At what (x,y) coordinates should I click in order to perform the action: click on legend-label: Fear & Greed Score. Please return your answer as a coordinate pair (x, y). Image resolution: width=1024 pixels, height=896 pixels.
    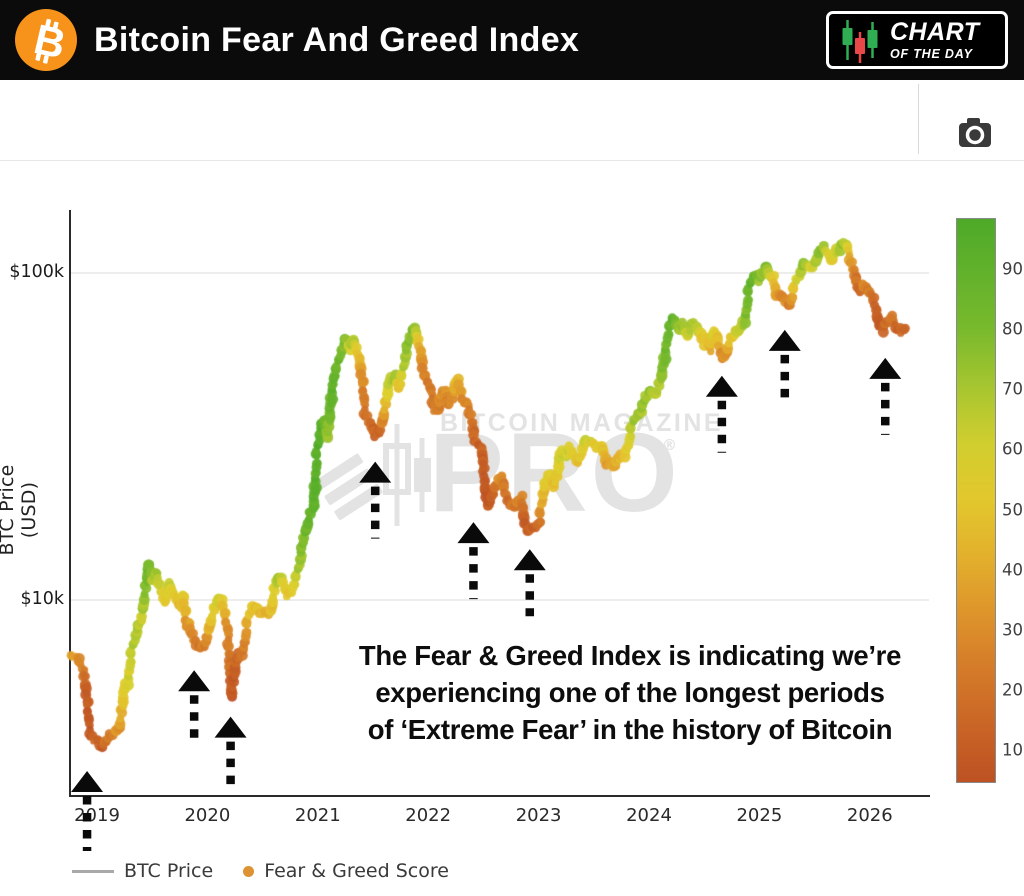
    Looking at the image, I should click on (356, 871).